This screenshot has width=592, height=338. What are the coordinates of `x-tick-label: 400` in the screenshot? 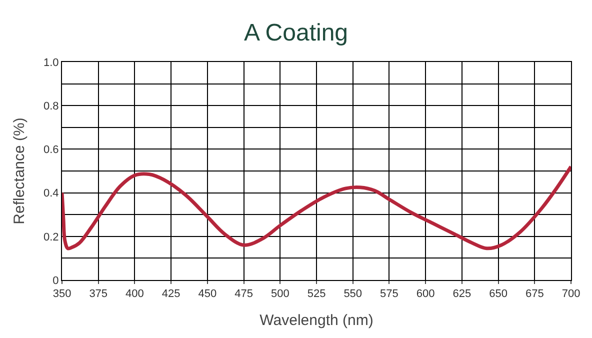 It's located at (135, 294).